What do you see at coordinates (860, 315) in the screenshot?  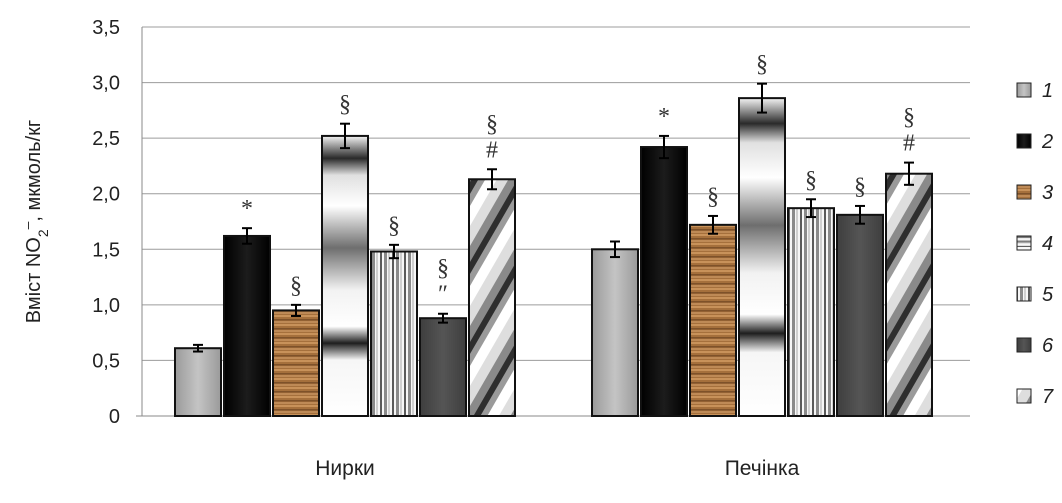 I see `bar-series-6-Печінка` at bounding box center [860, 315].